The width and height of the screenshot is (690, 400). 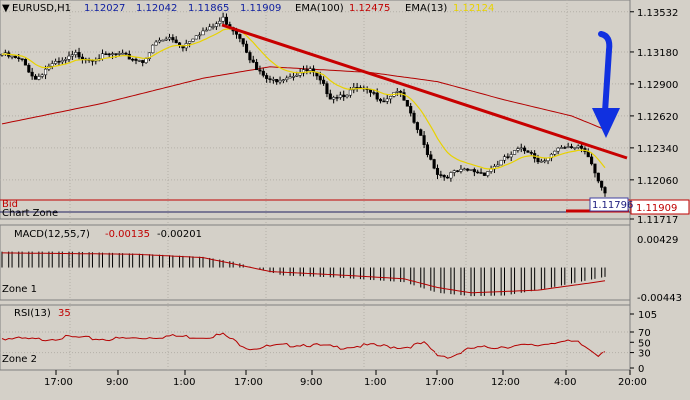 What do you see at coordinates (657, 220) in the screenshot?
I see `price-tick-label: 1.11717` at bounding box center [657, 220].